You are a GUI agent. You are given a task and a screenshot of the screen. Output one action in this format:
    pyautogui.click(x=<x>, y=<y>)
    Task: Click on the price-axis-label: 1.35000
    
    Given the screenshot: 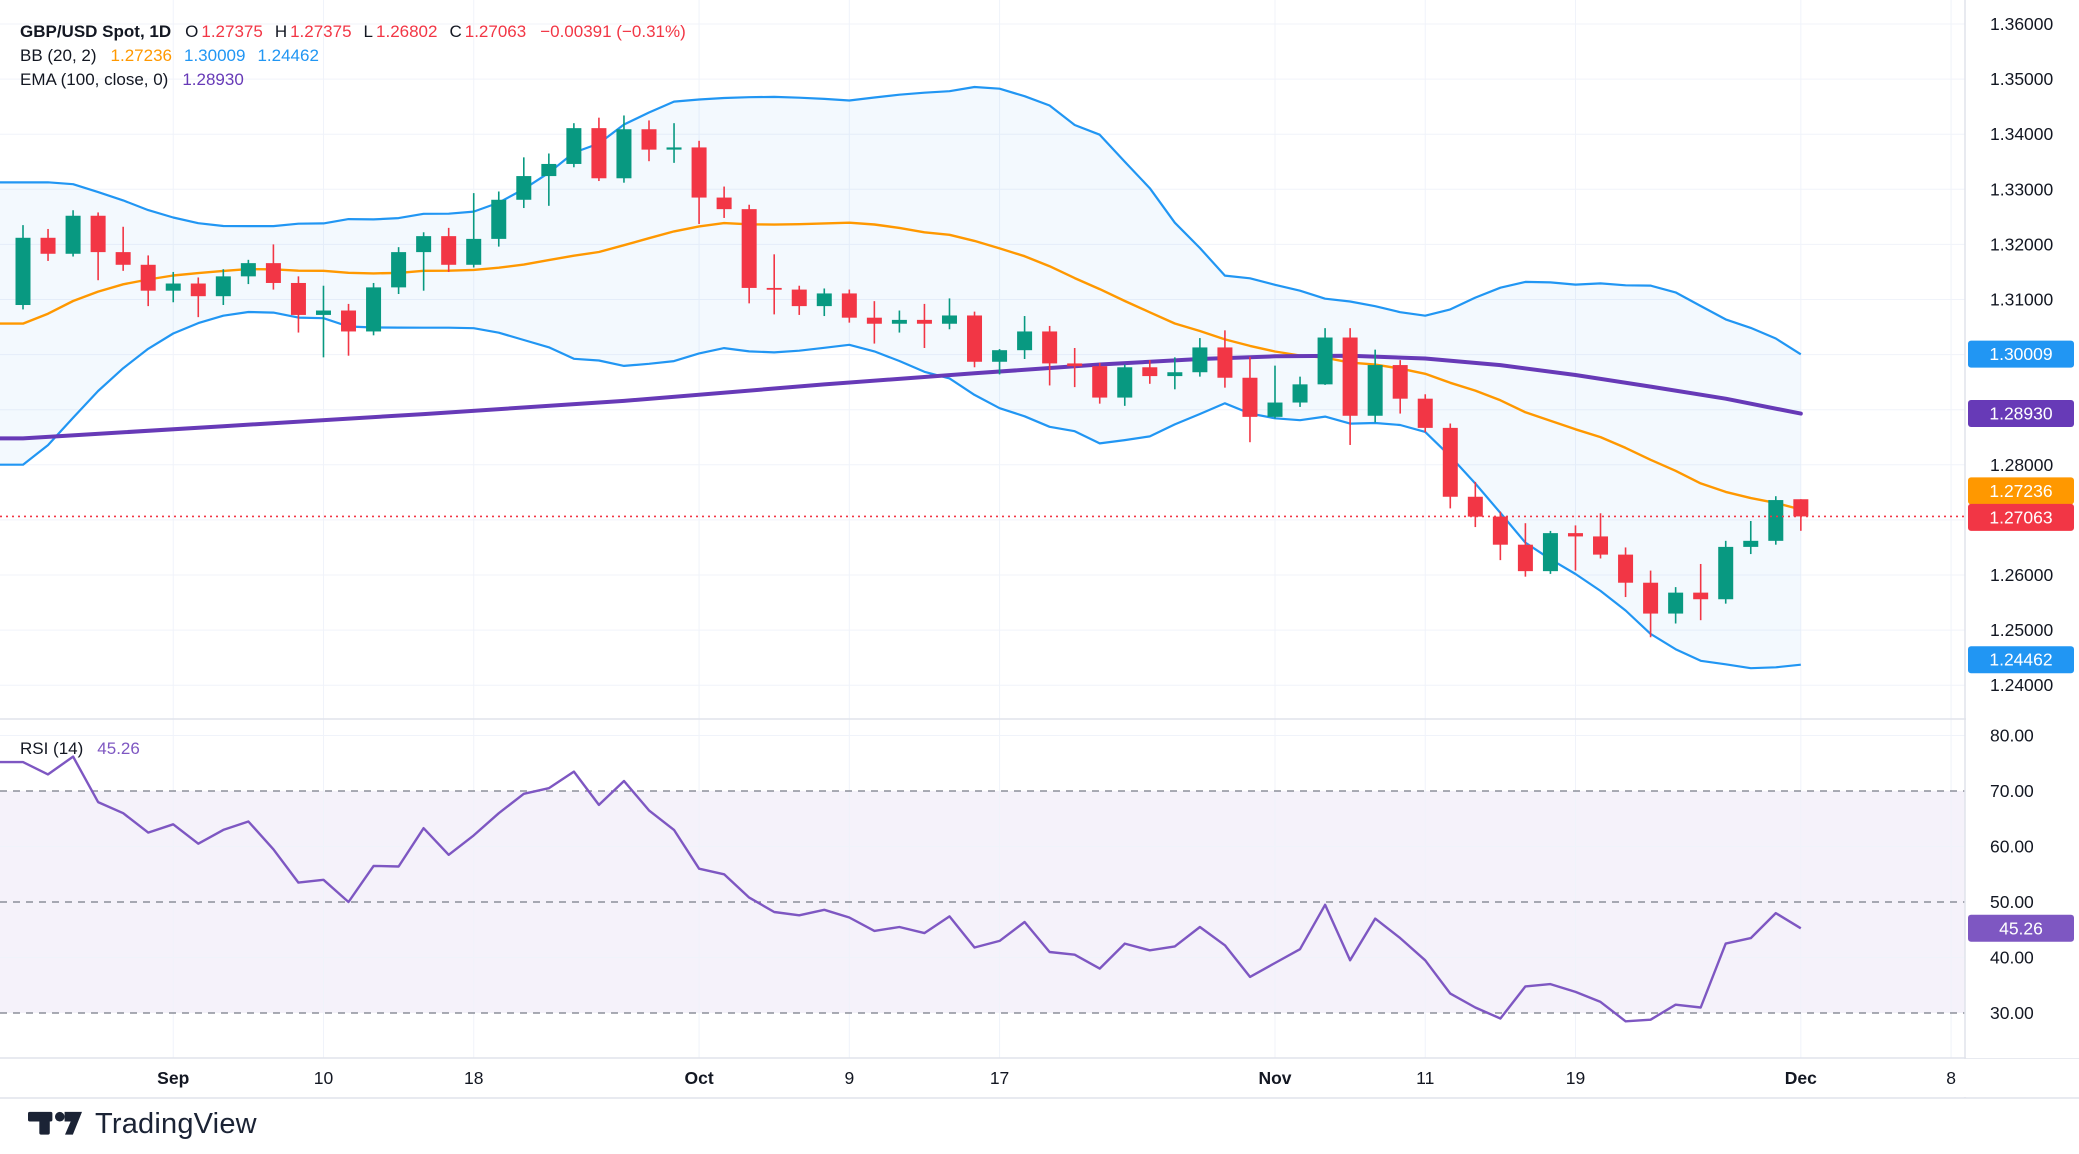 What is the action you would take?
    pyautogui.click(x=2022, y=79)
    